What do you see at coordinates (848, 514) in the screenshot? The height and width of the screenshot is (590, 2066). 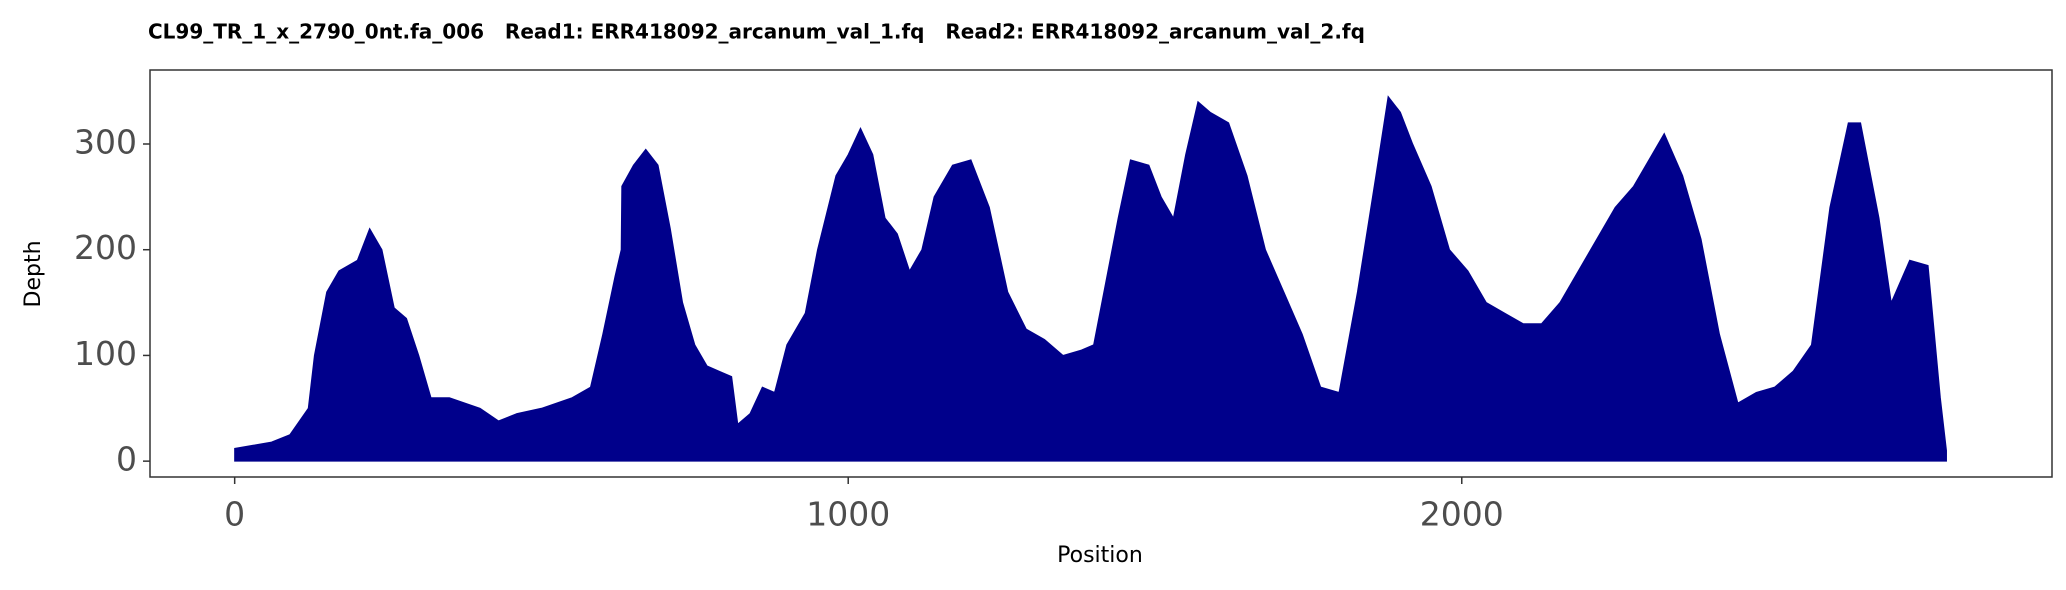 I see `x-tick-label: 1000` at bounding box center [848, 514].